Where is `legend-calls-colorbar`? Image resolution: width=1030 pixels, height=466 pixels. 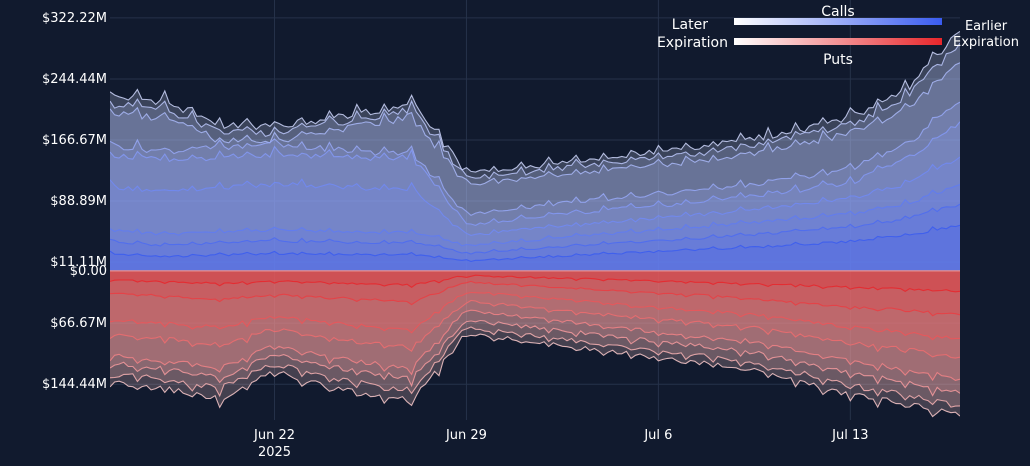 legend-calls-colorbar is located at coordinates (838, 21).